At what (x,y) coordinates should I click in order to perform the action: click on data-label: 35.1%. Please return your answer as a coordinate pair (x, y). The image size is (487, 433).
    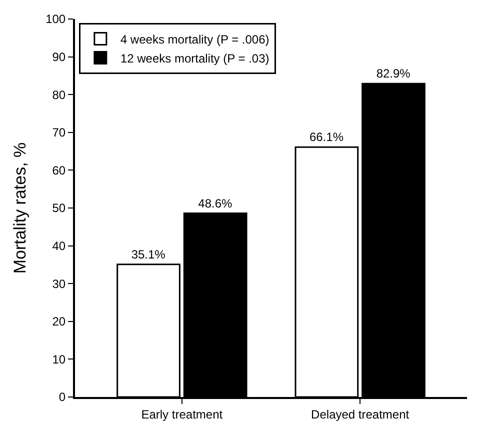
    Looking at the image, I should click on (148, 254).